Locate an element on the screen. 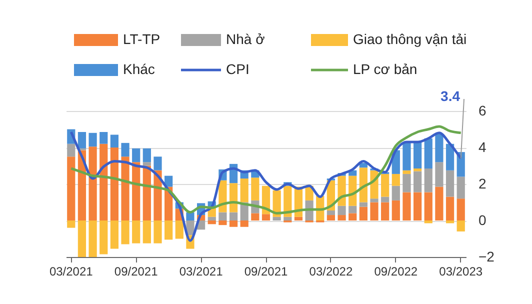 This screenshot has width=532, height=304. y-tick-label: 4 is located at coordinates (482, 147).